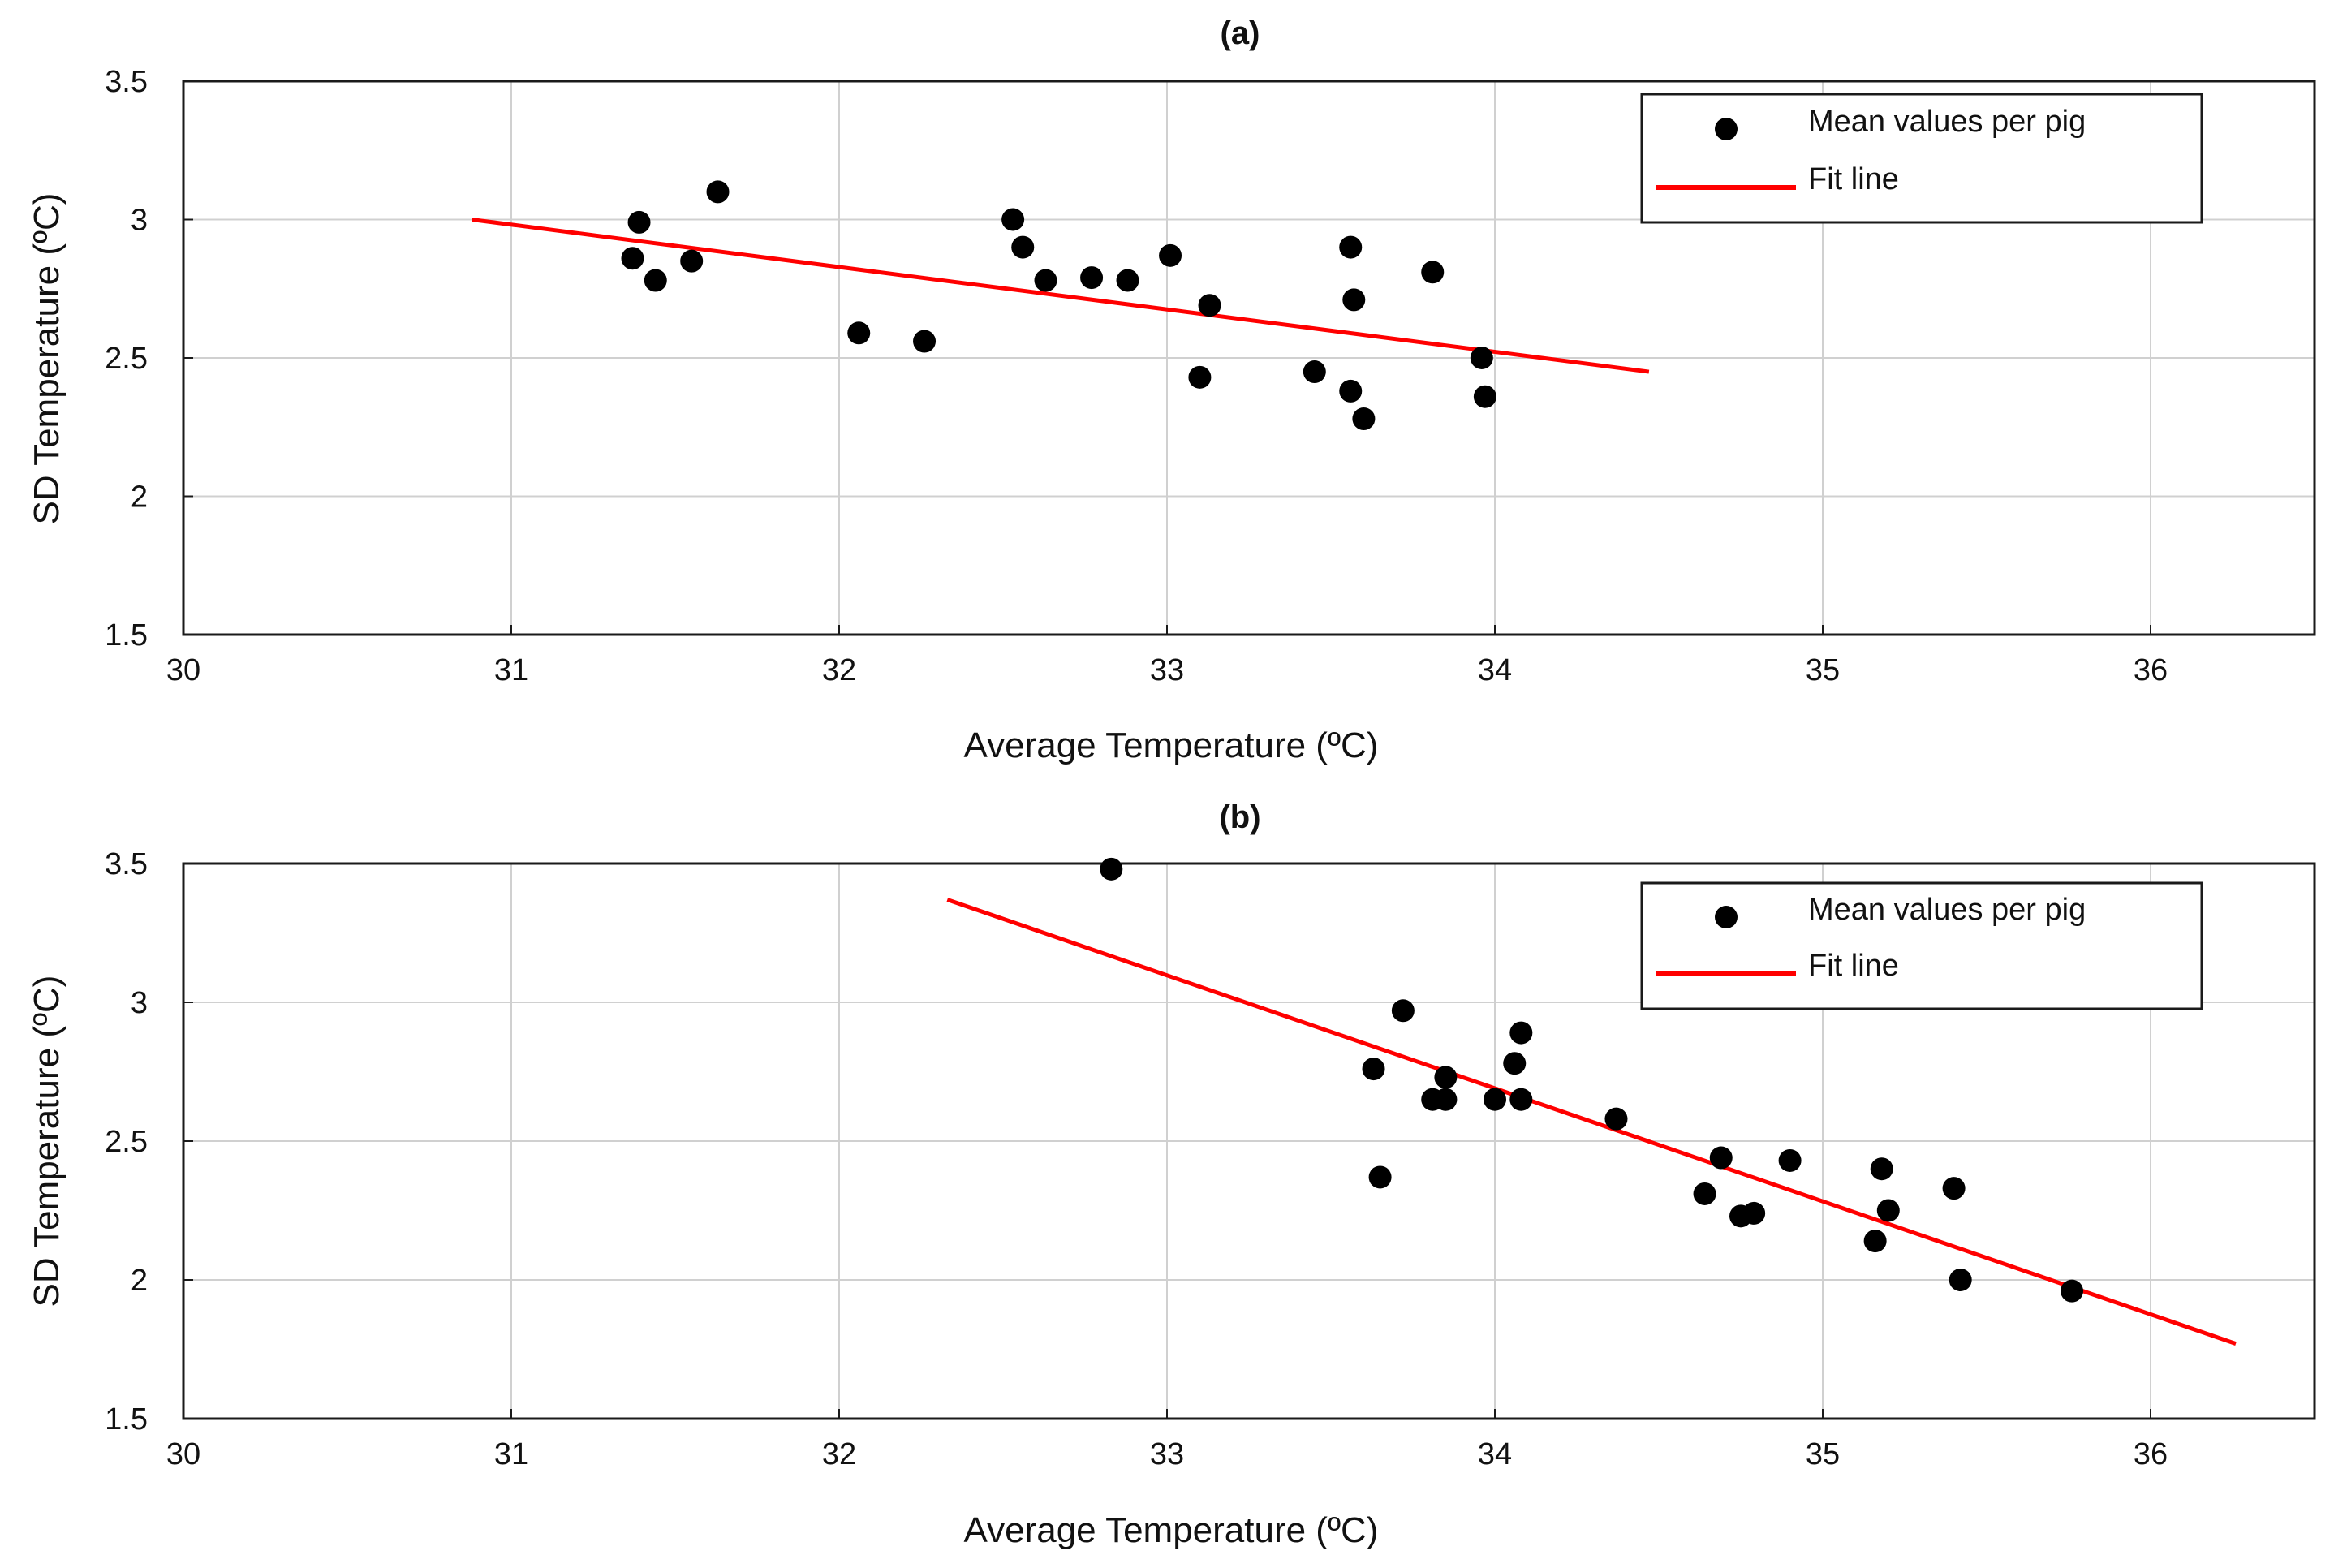  I want to click on panel-title: (a), so click(1240, 33).